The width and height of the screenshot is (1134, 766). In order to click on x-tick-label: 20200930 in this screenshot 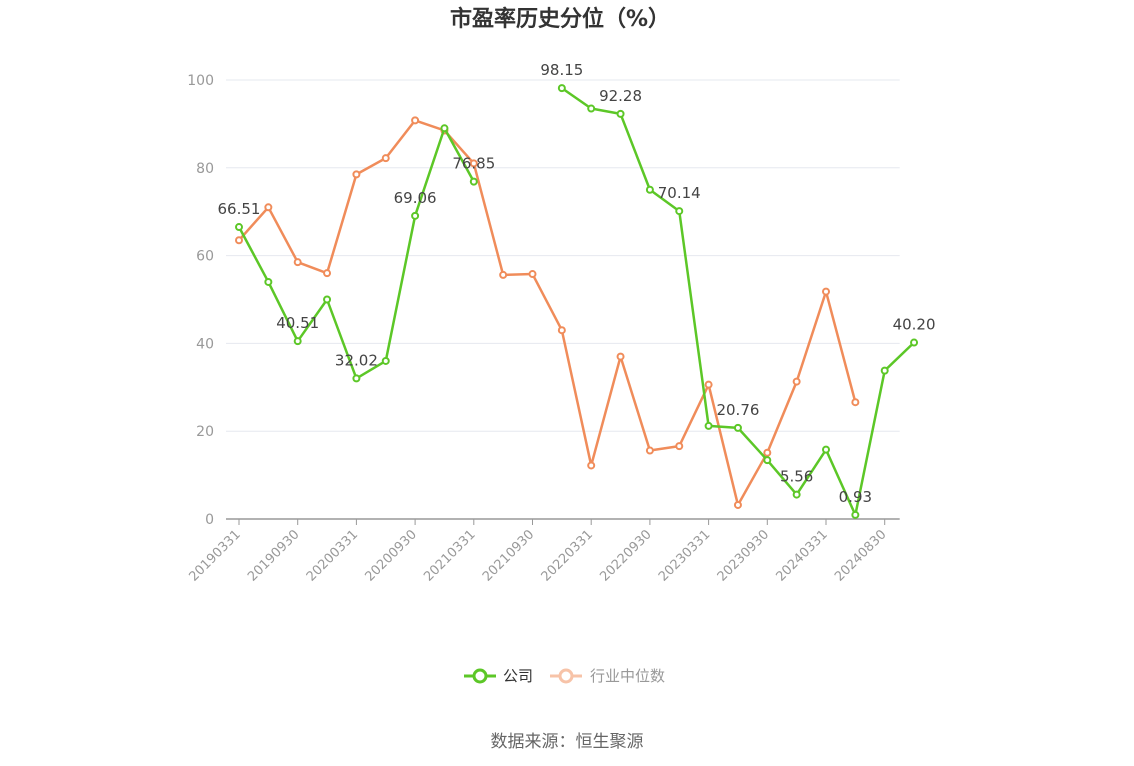, I will do `click(391, 555)`.